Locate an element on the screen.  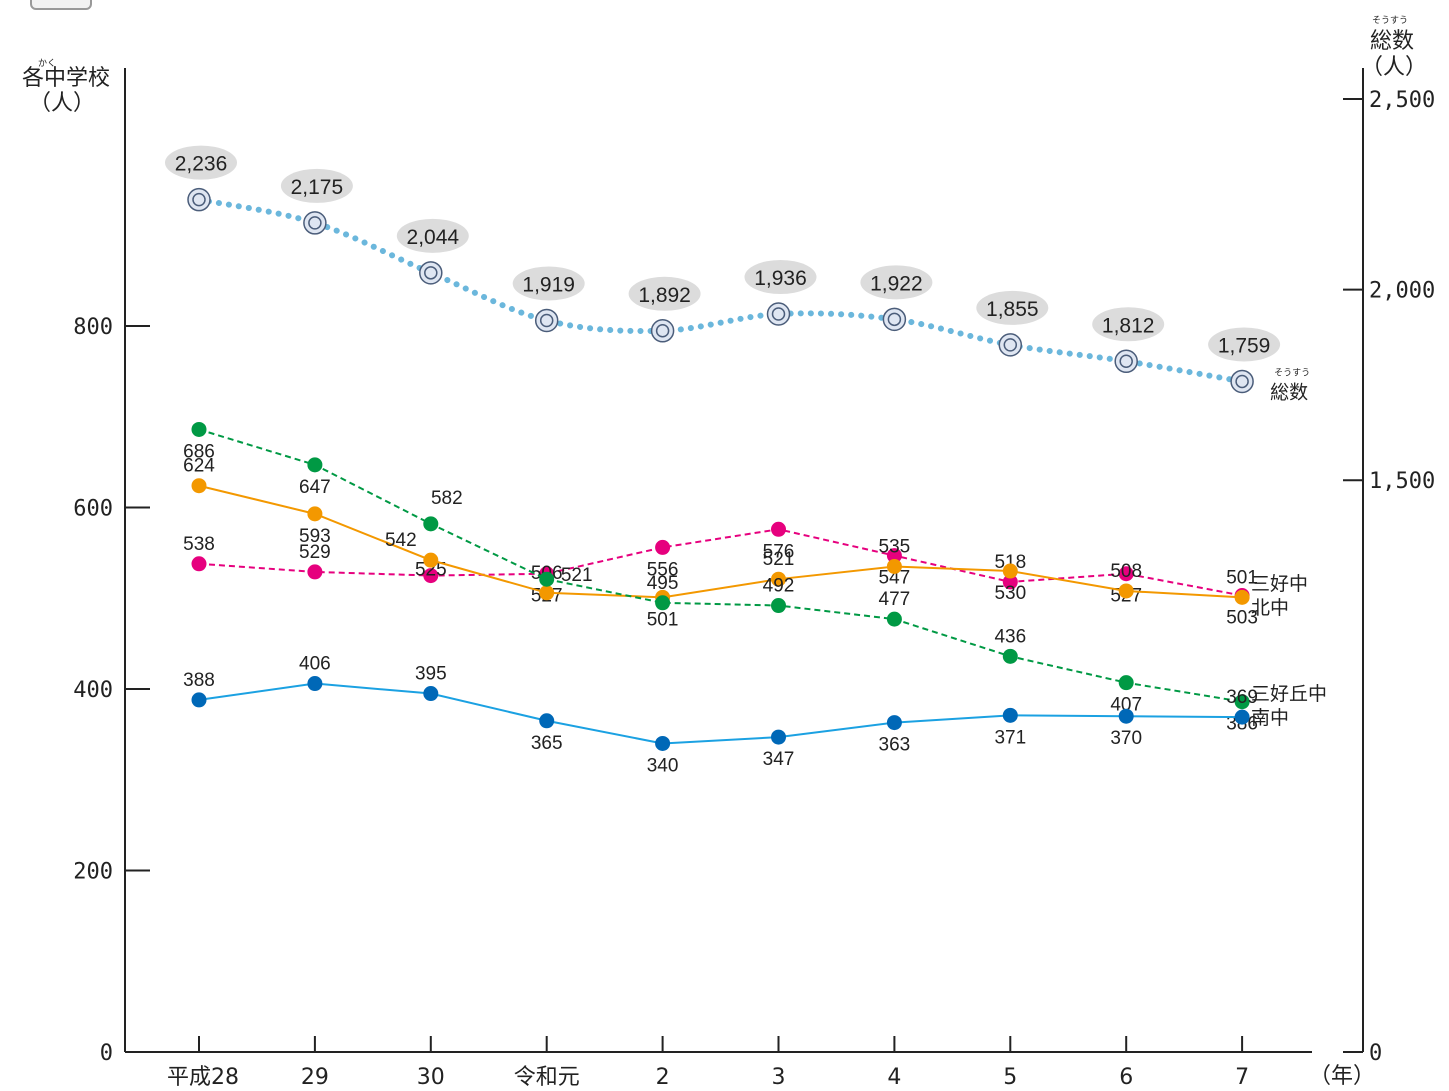
series-data-label: 521 is located at coordinates (577, 575).